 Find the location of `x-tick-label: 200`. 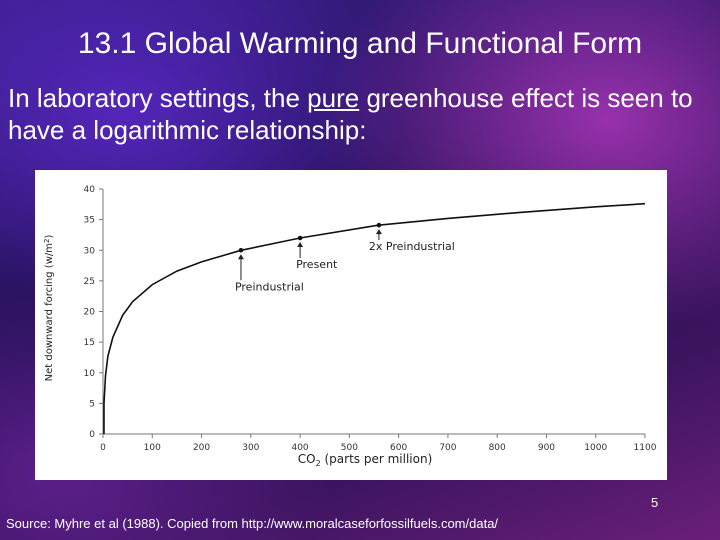

x-tick-label: 200 is located at coordinates (201, 448).